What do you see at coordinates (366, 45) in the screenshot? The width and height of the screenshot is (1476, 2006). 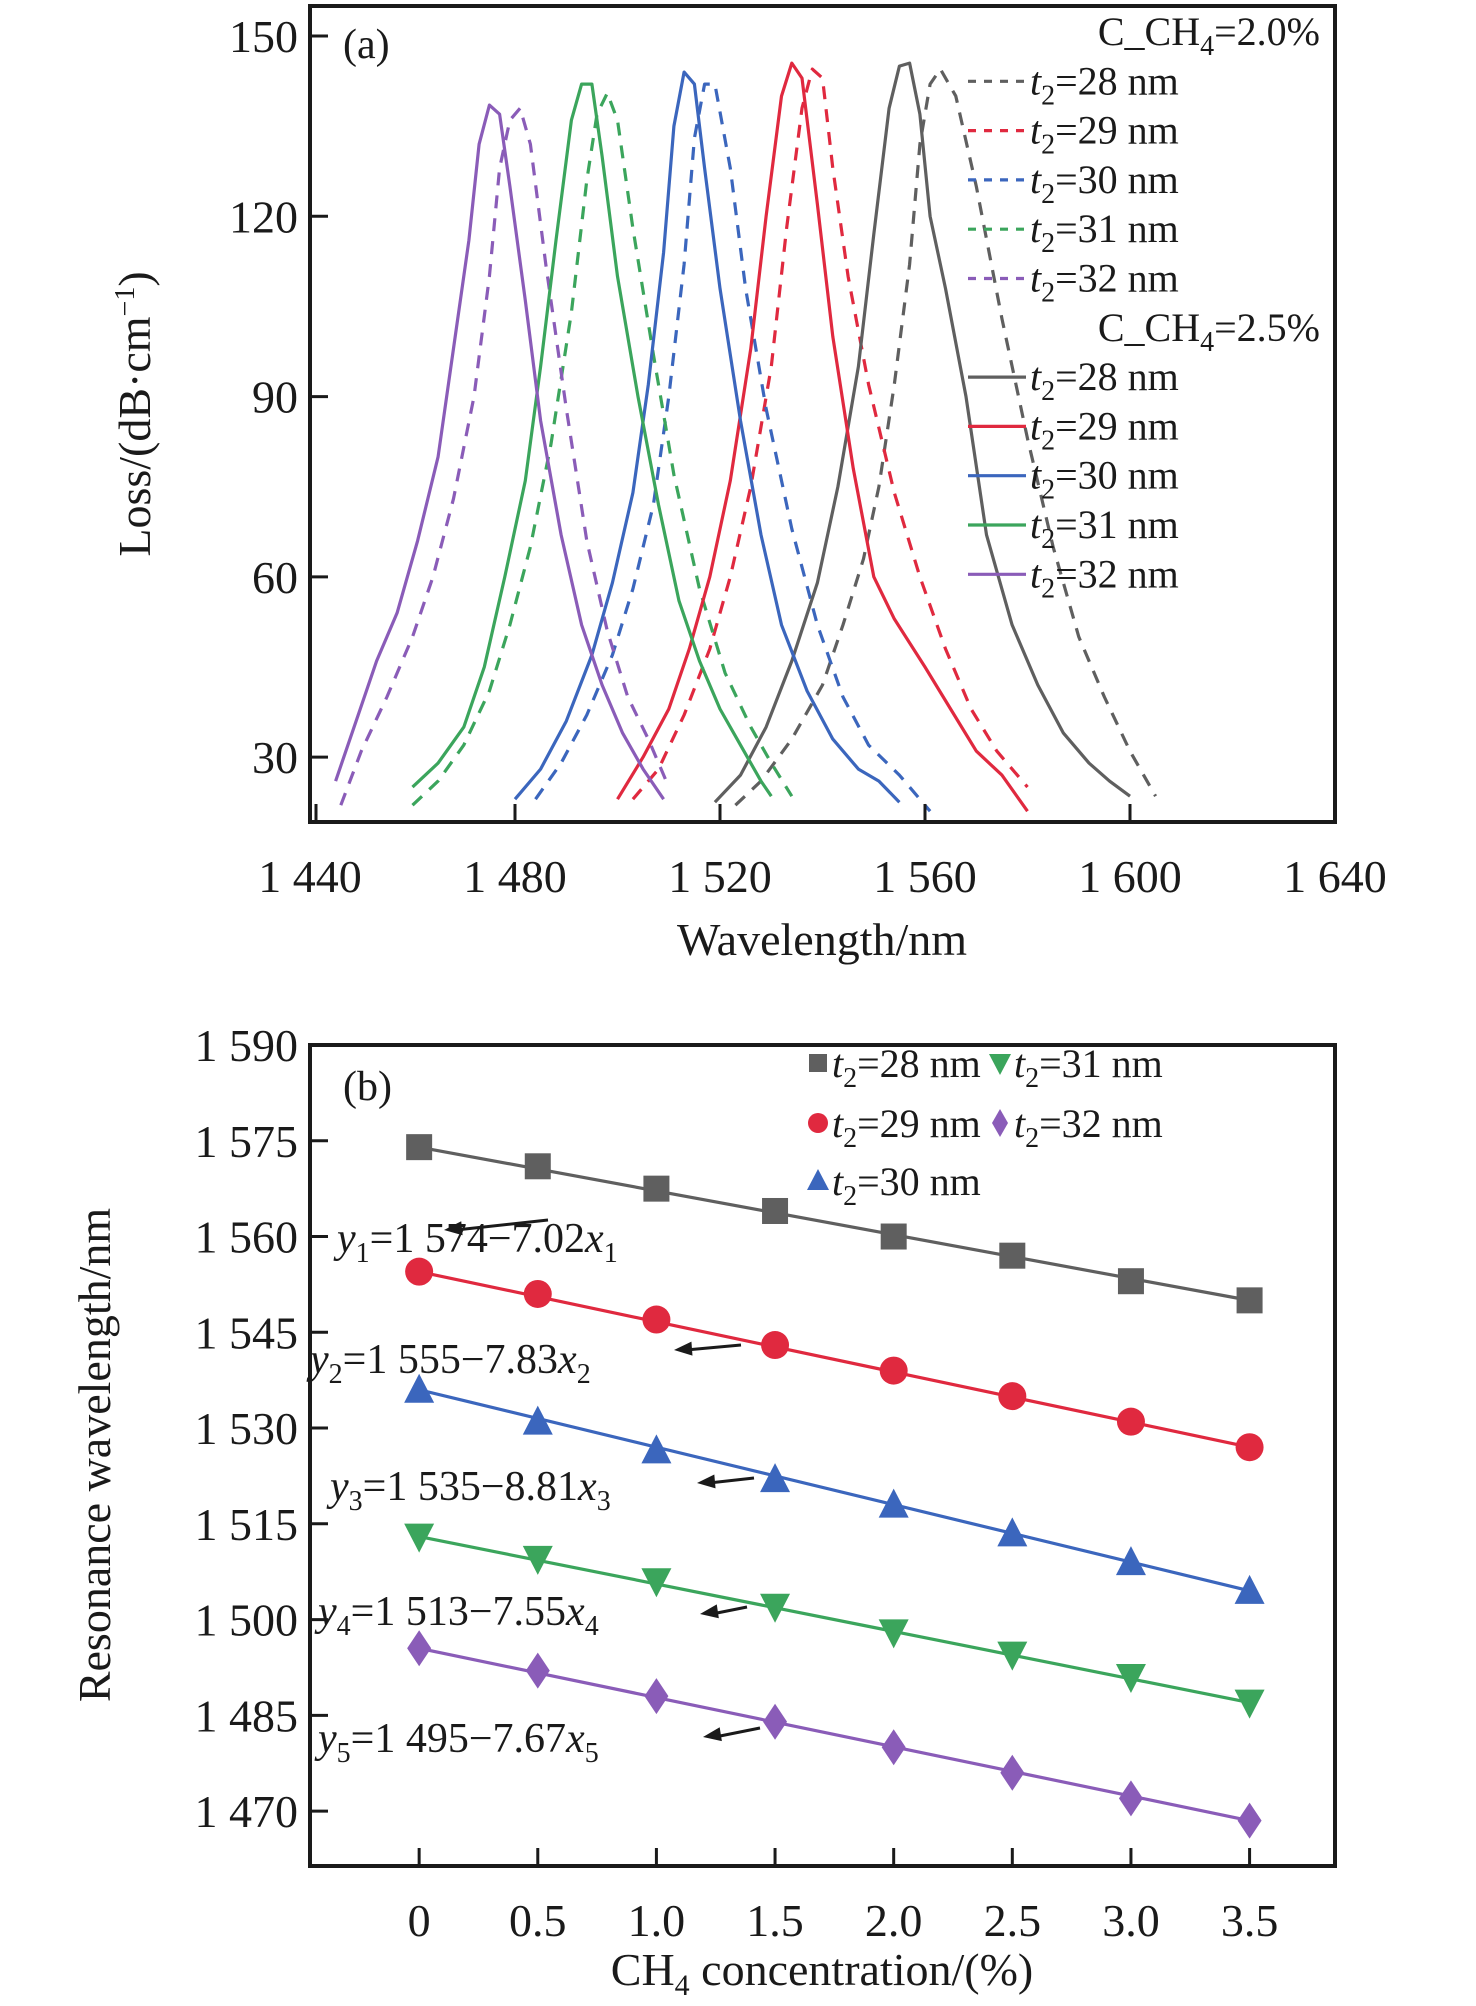 I see `panel-a-label: (a)` at bounding box center [366, 45].